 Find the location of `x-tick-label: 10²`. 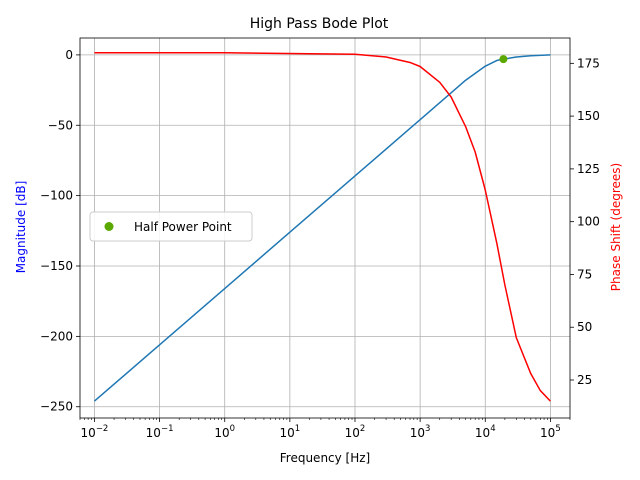

x-tick-label: 10² is located at coordinates (355, 432).